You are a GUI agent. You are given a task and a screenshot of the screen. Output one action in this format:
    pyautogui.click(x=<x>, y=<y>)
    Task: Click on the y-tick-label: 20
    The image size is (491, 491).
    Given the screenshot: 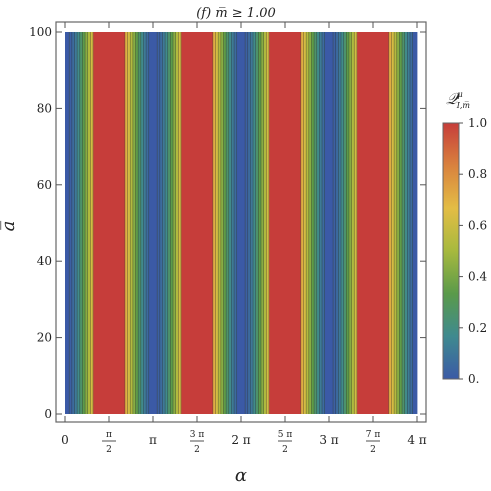 What is the action you would take?
    pyautogui.click(x=44, y=338)
    